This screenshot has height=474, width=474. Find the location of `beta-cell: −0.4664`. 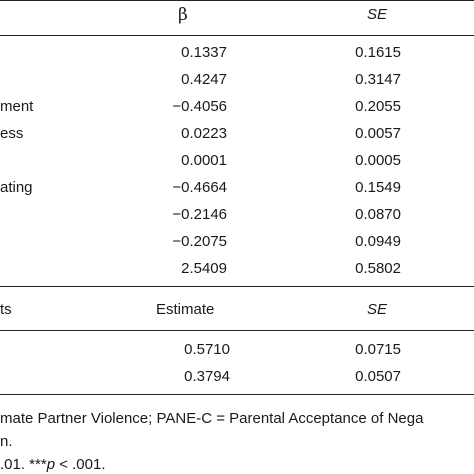

beta-cell: −0.4664 is located at coordinates (199, 187).